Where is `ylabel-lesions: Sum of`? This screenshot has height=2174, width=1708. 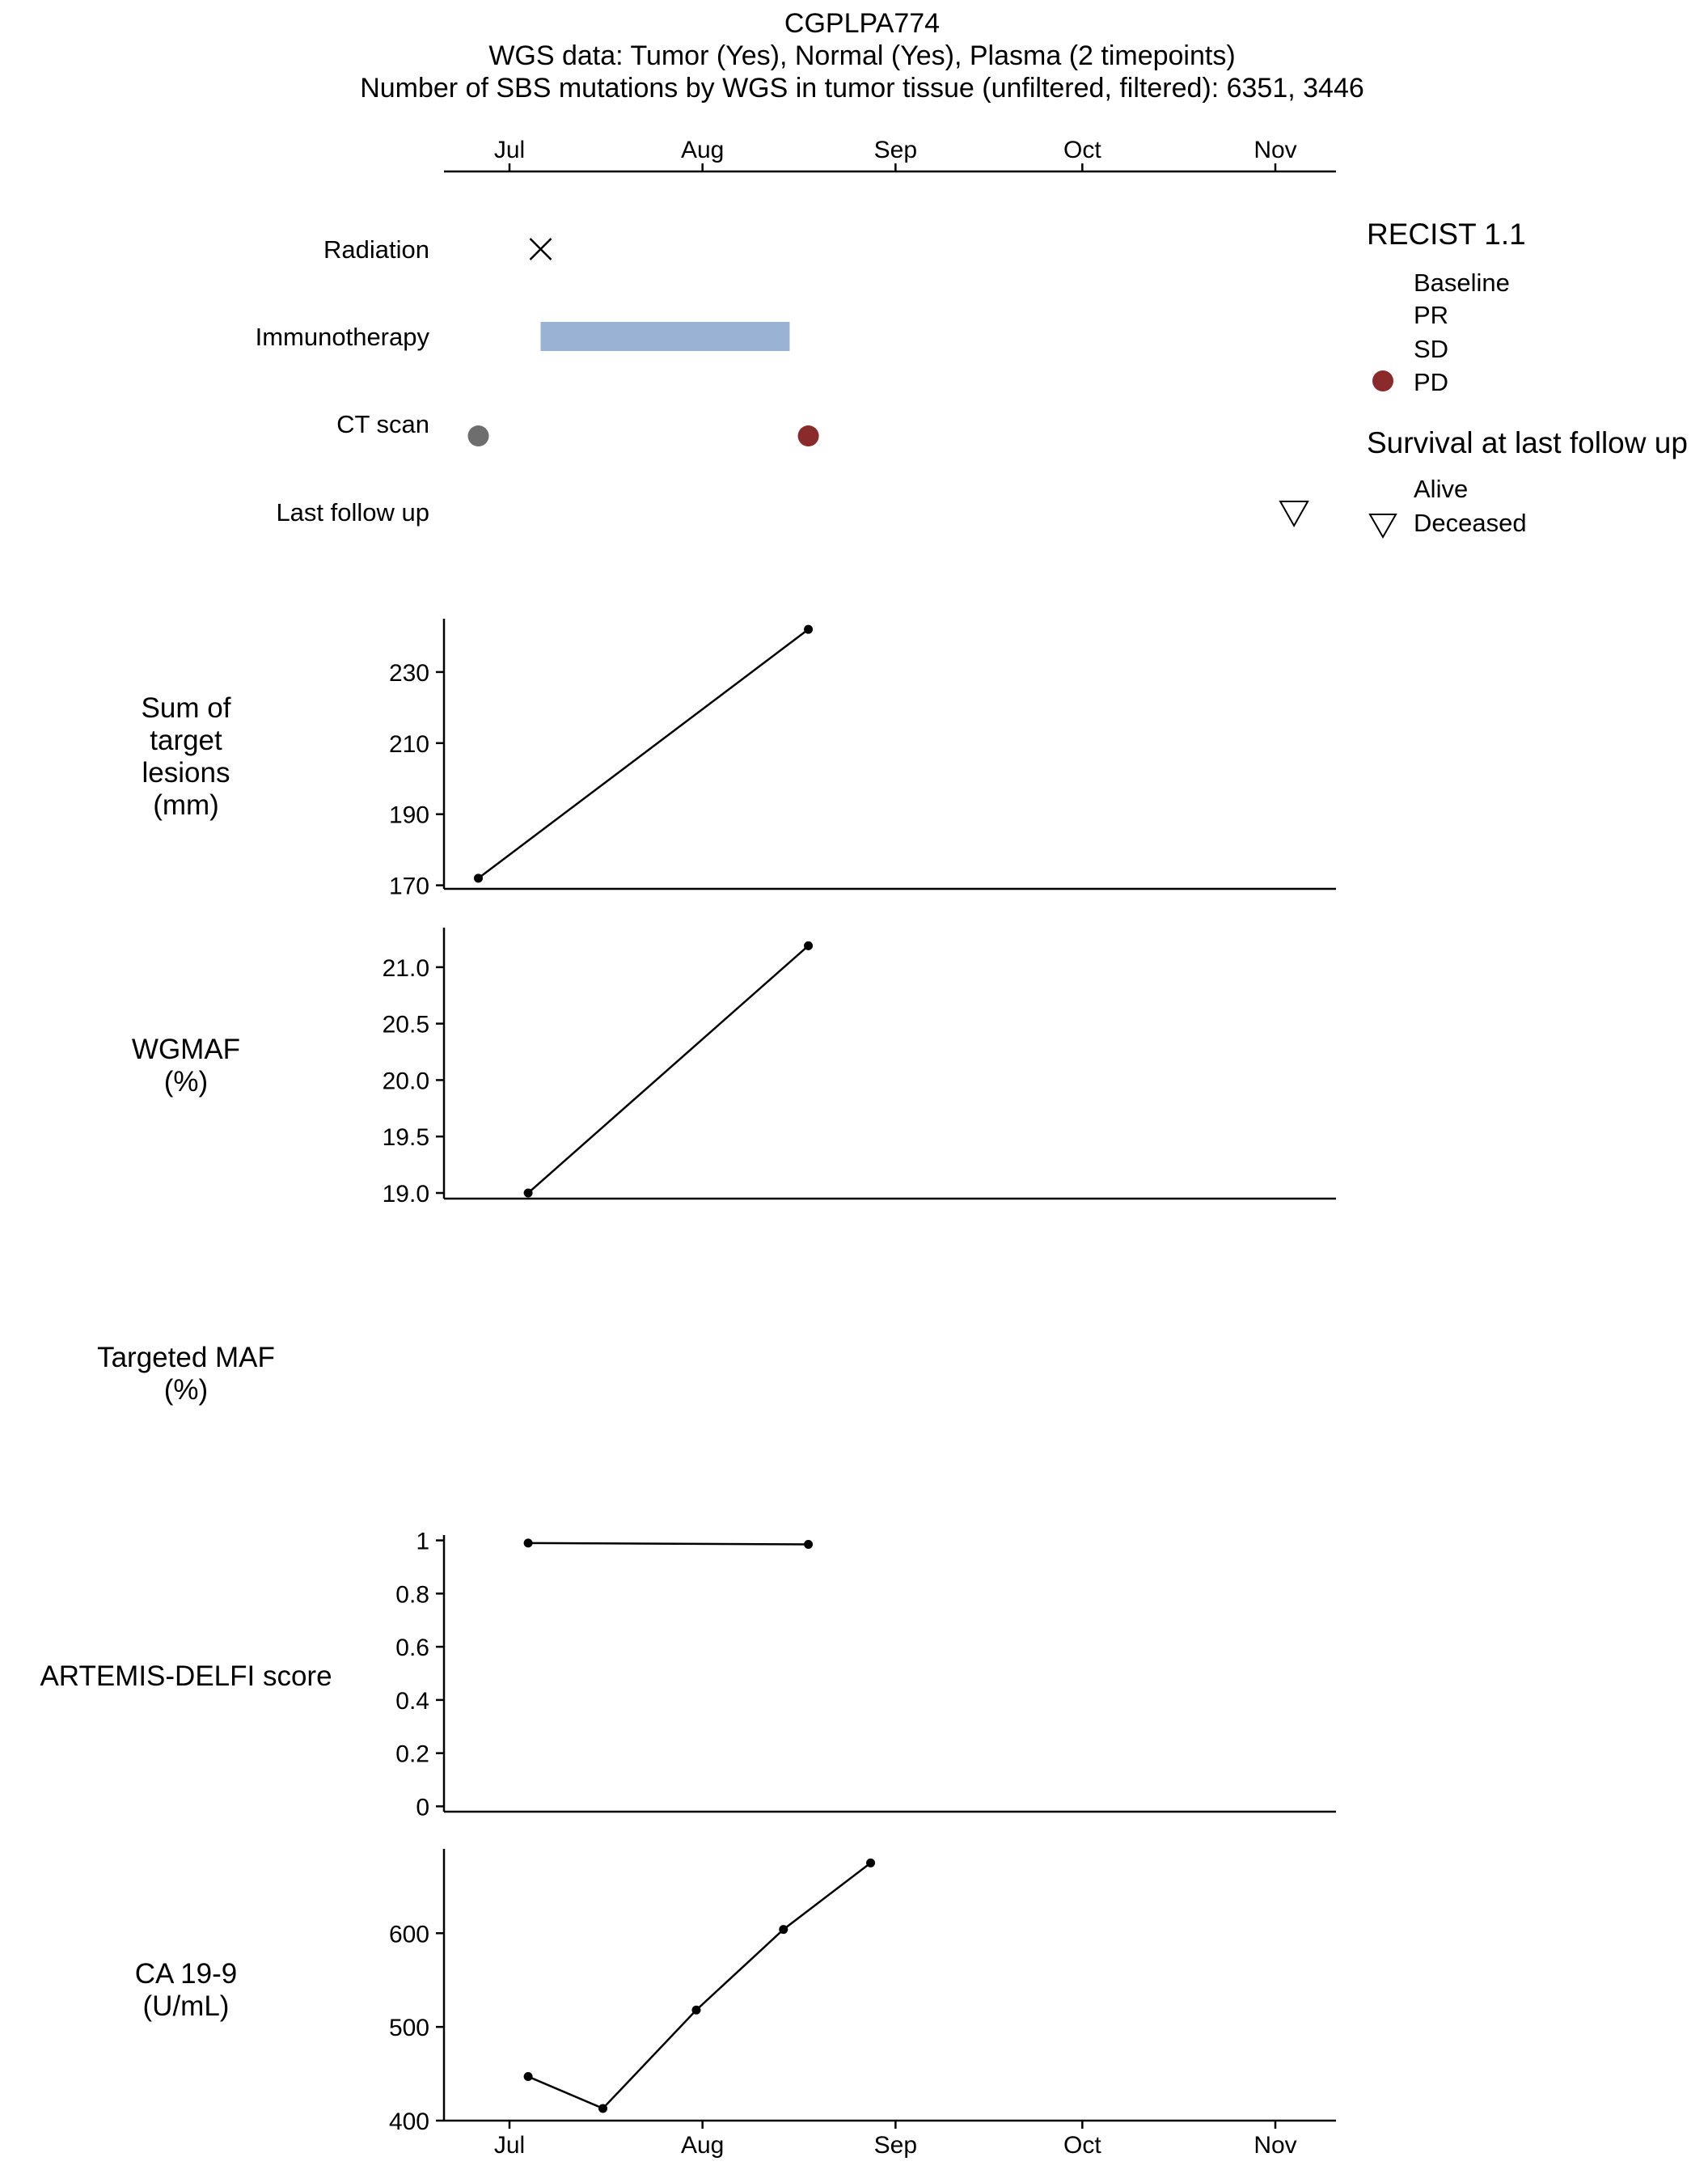 ylabel-lesions: Sum of is located at coordinates (186, 708).